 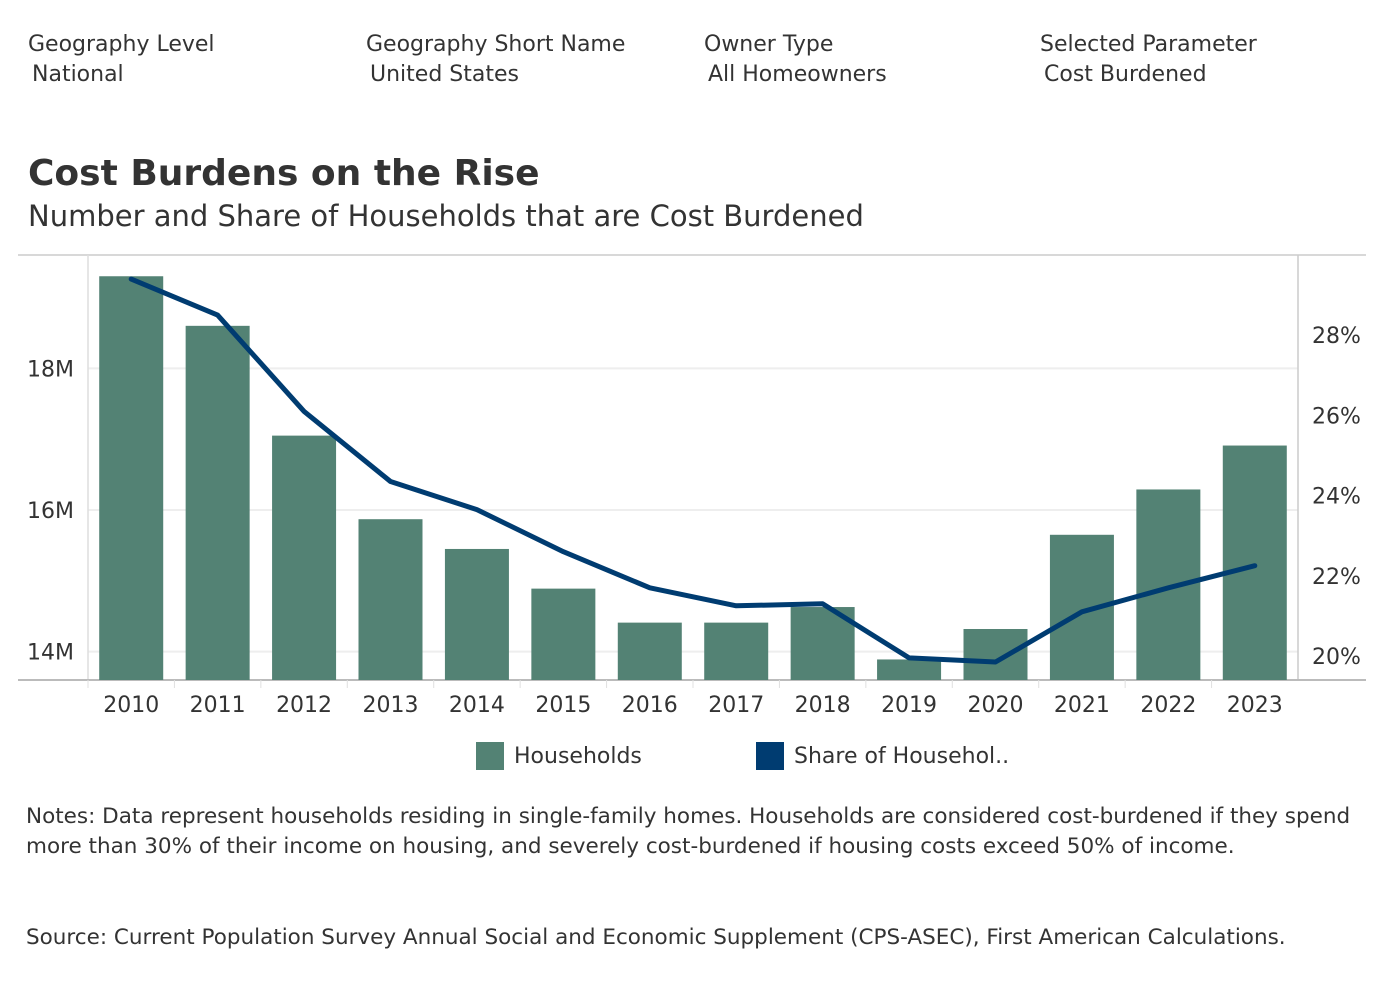 I want to click on right-tick-label: 24%, so click(x=1336, y=497).